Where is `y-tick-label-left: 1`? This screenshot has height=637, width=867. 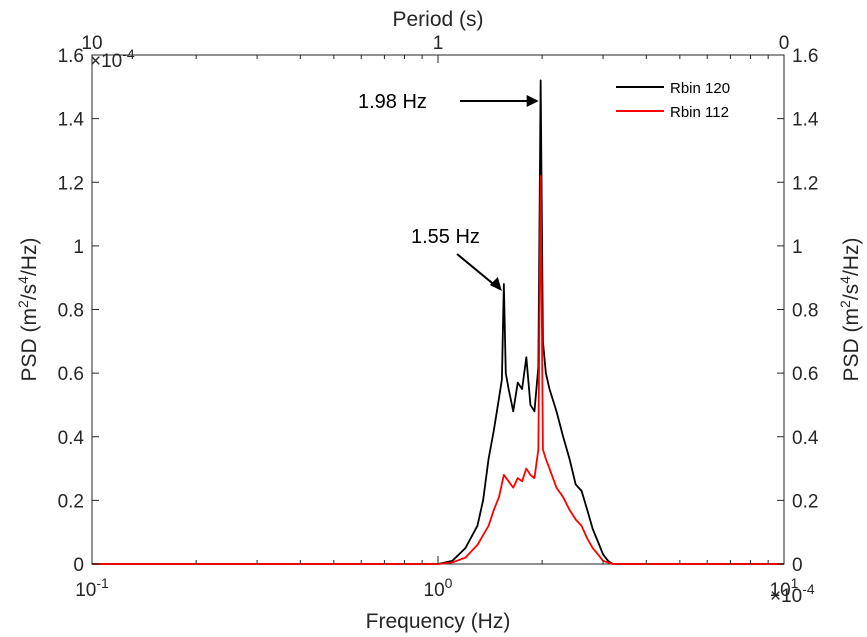 y-tick-label-left: 1 is located at coordinates (78, 247).